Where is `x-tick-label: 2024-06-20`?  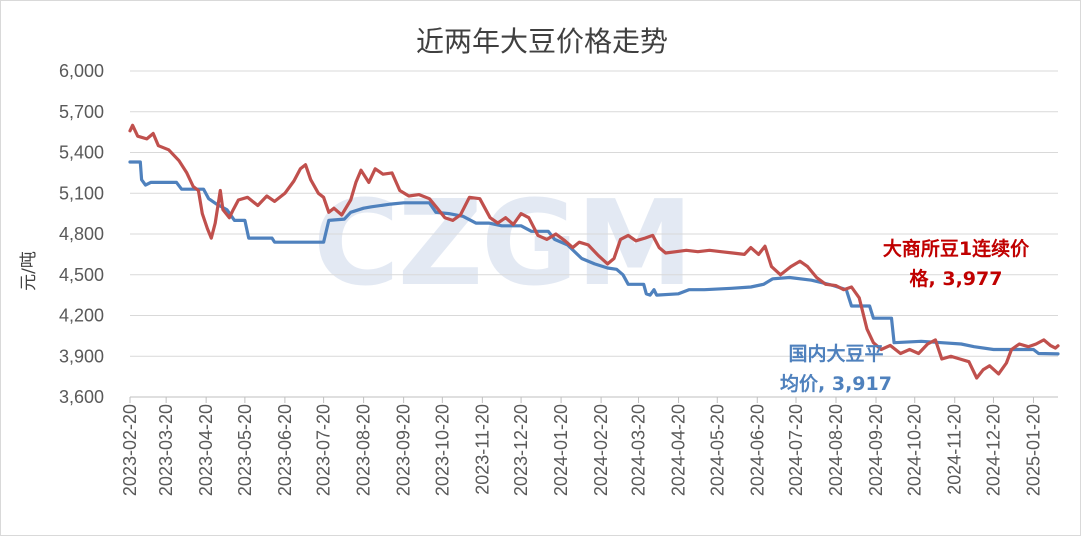
x-tick-label: 2024-06-20 is located at coordinates (757, 450).